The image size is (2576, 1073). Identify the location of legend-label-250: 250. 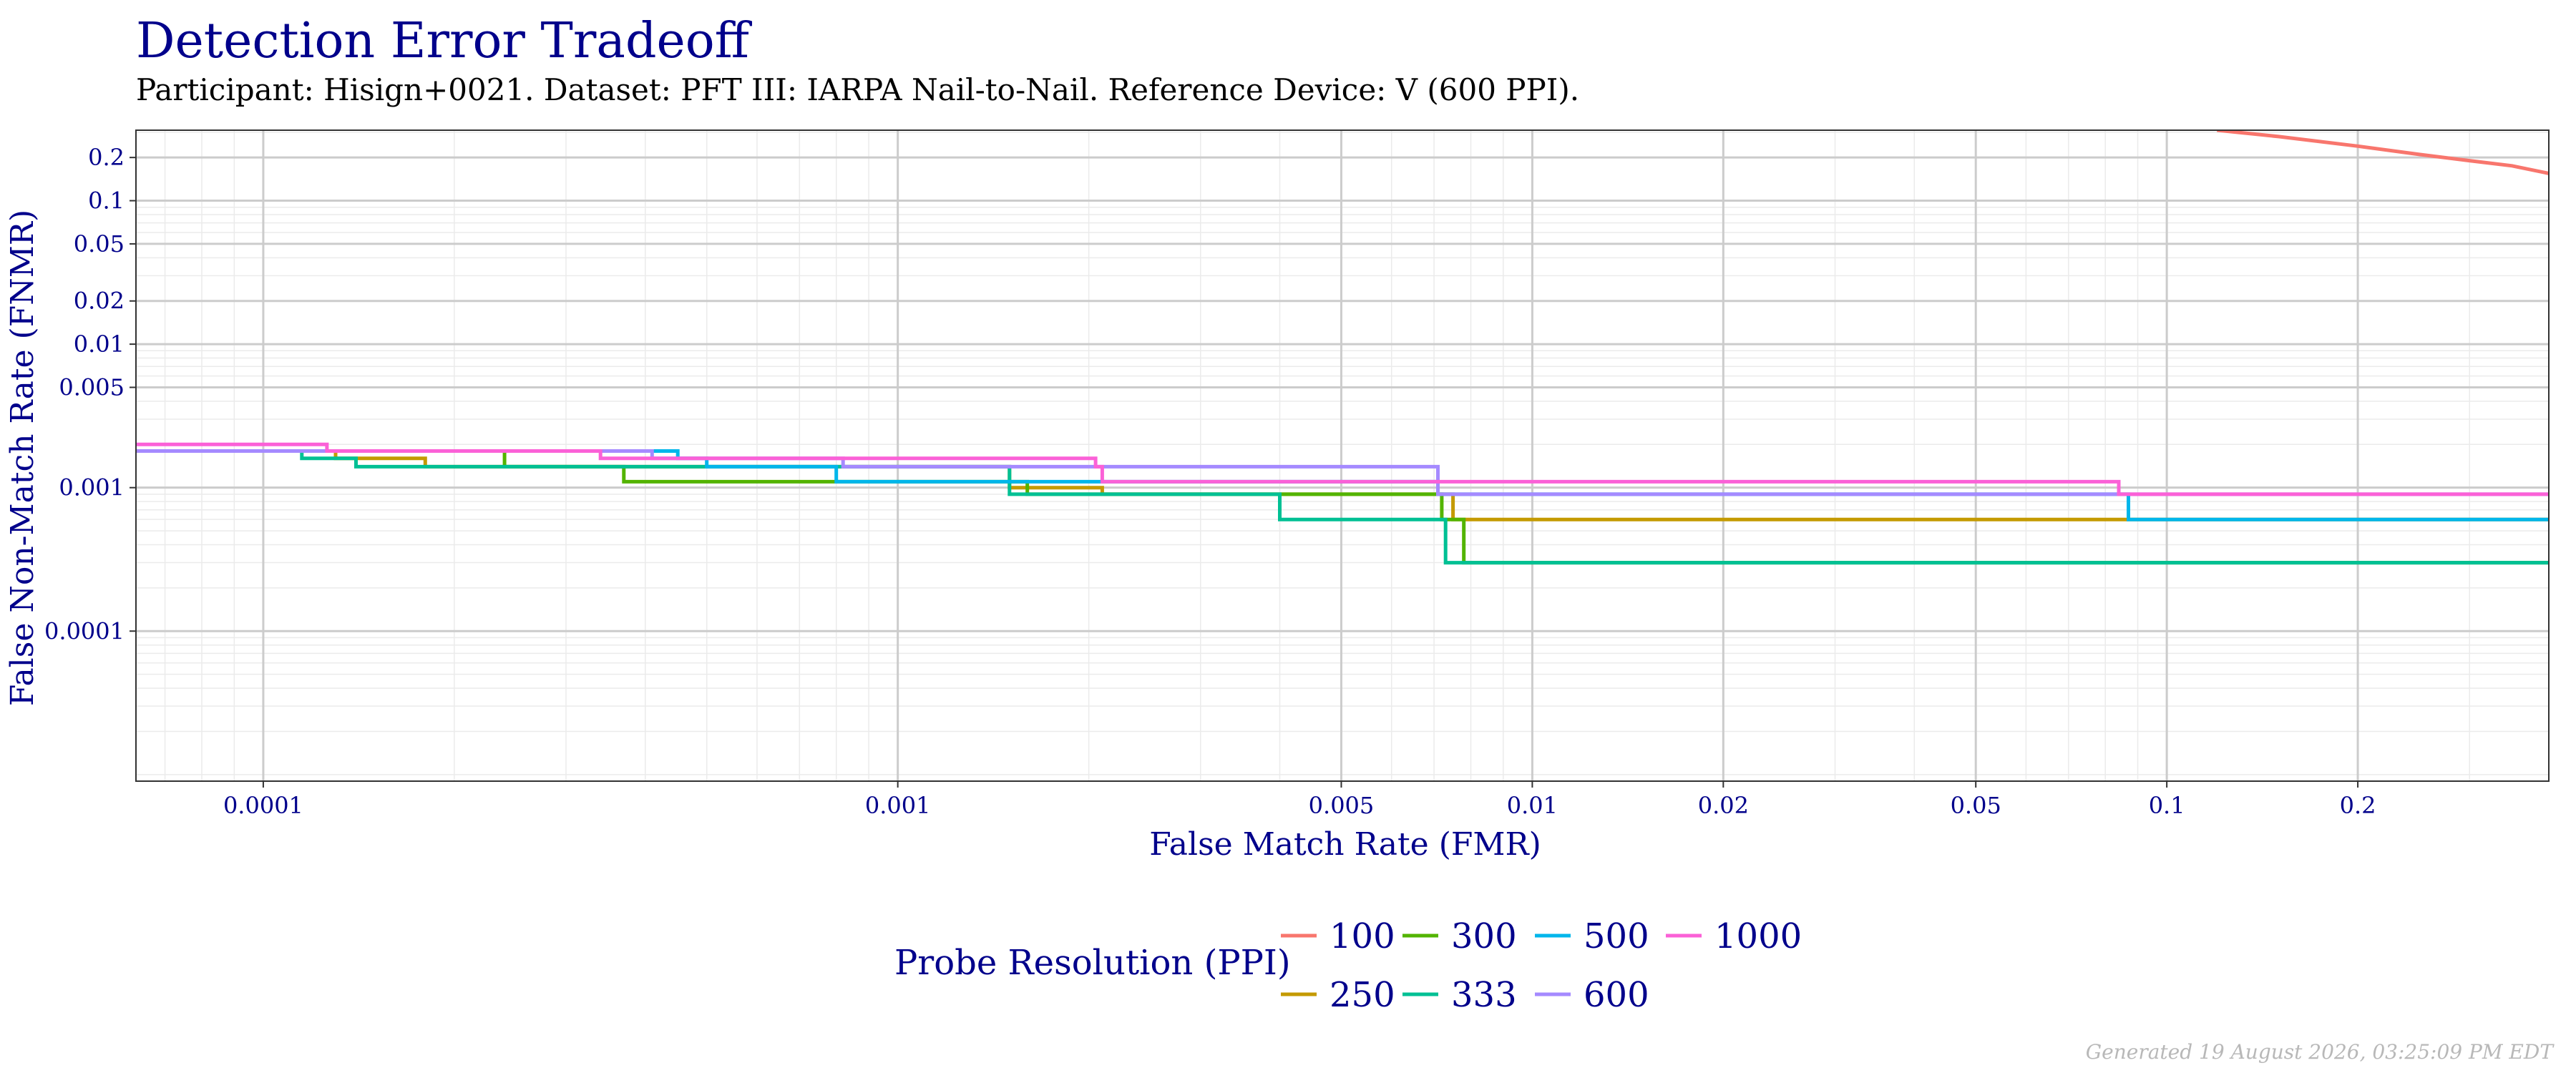
(1362, 995).